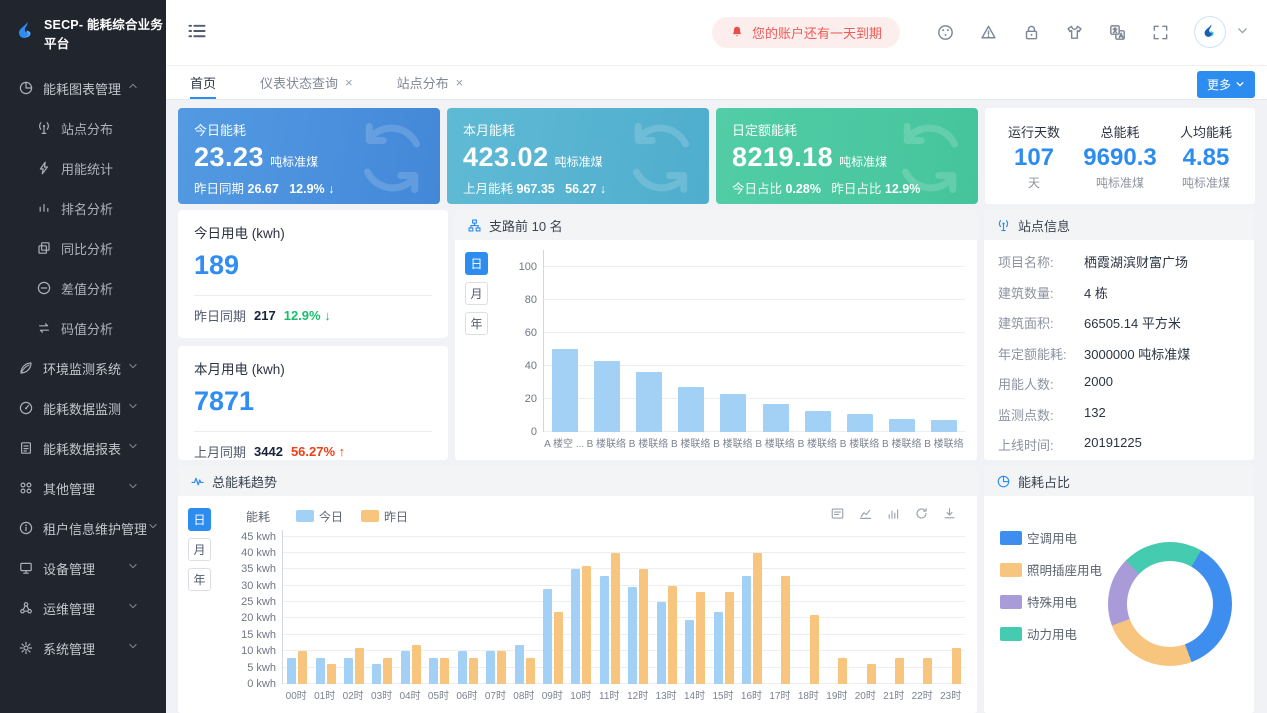  Describe the element at coordinates (83, 208) in the screenshot. I see `sidebar-subitem-0-2: 排名分析` at that location.